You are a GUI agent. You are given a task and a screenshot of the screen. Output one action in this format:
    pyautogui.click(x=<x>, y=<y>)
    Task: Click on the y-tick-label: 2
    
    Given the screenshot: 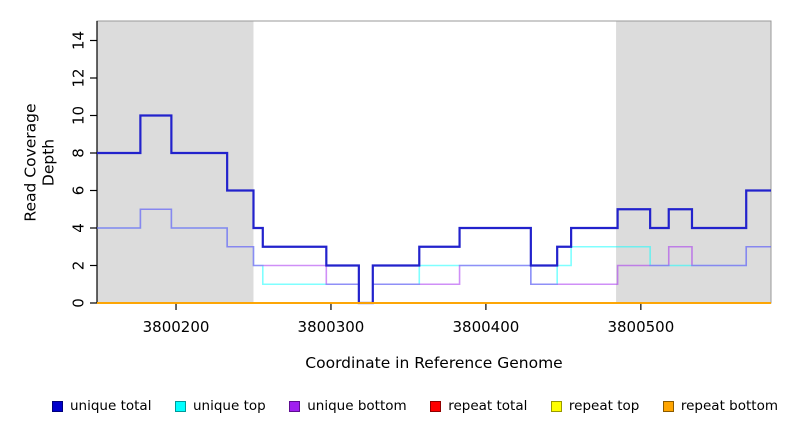 What is the action you would take?
    pyautogui.click(x=78, y=266)
    